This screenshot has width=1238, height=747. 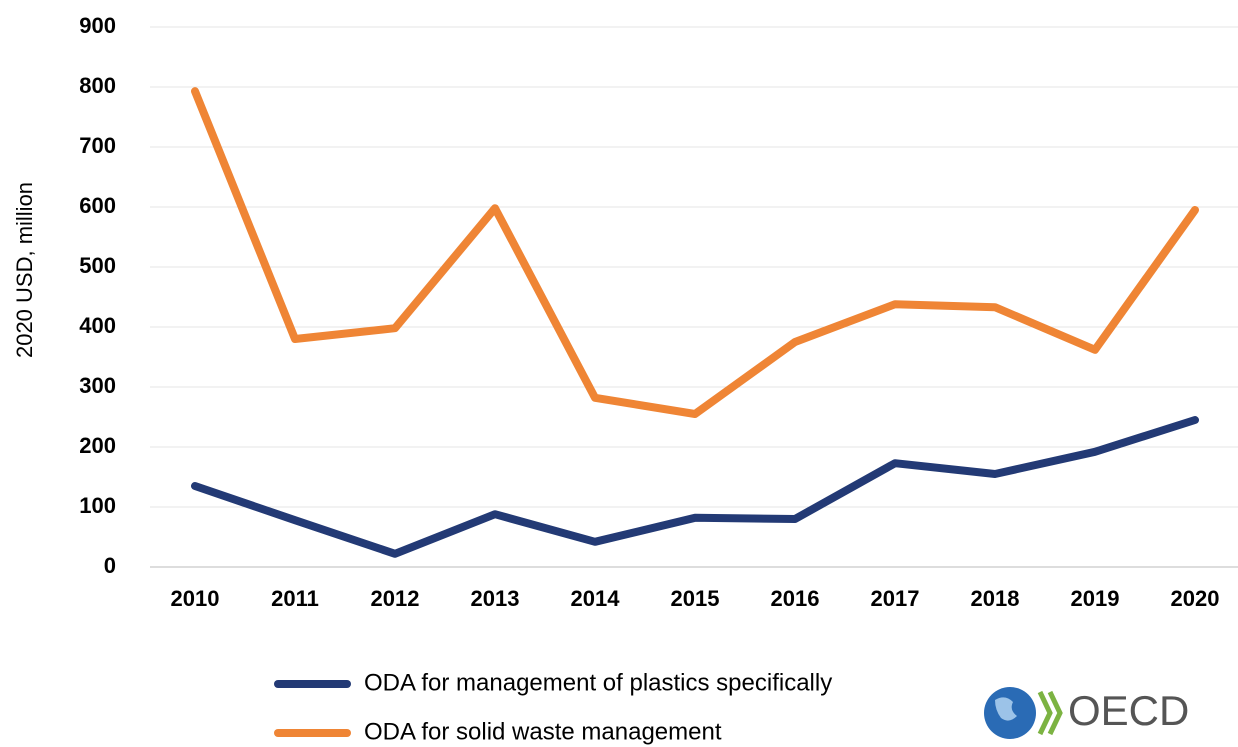 I want to click on y-tick-label: 700, so click(x=97, y=145).